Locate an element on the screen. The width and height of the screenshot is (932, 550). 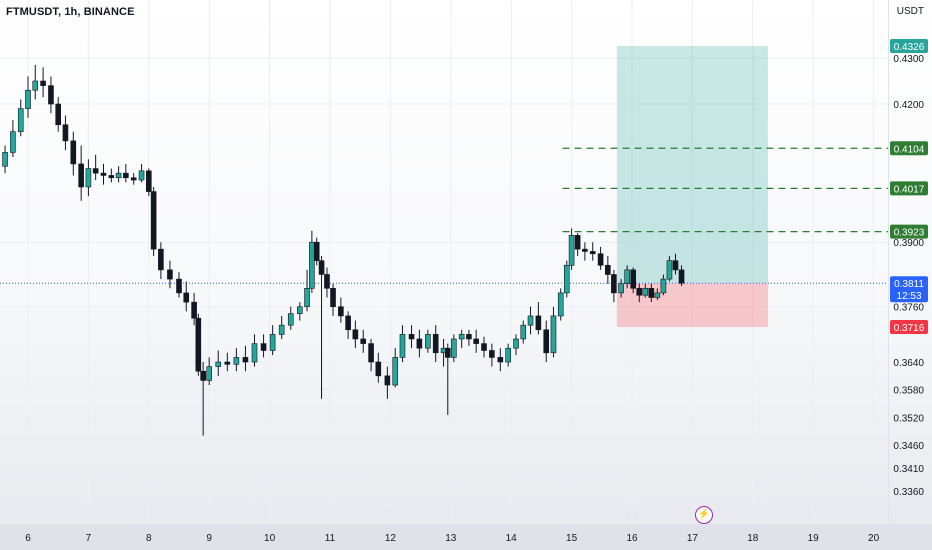
lightning-bolt-icon: ⚡ is located at coordinates (704, 515).